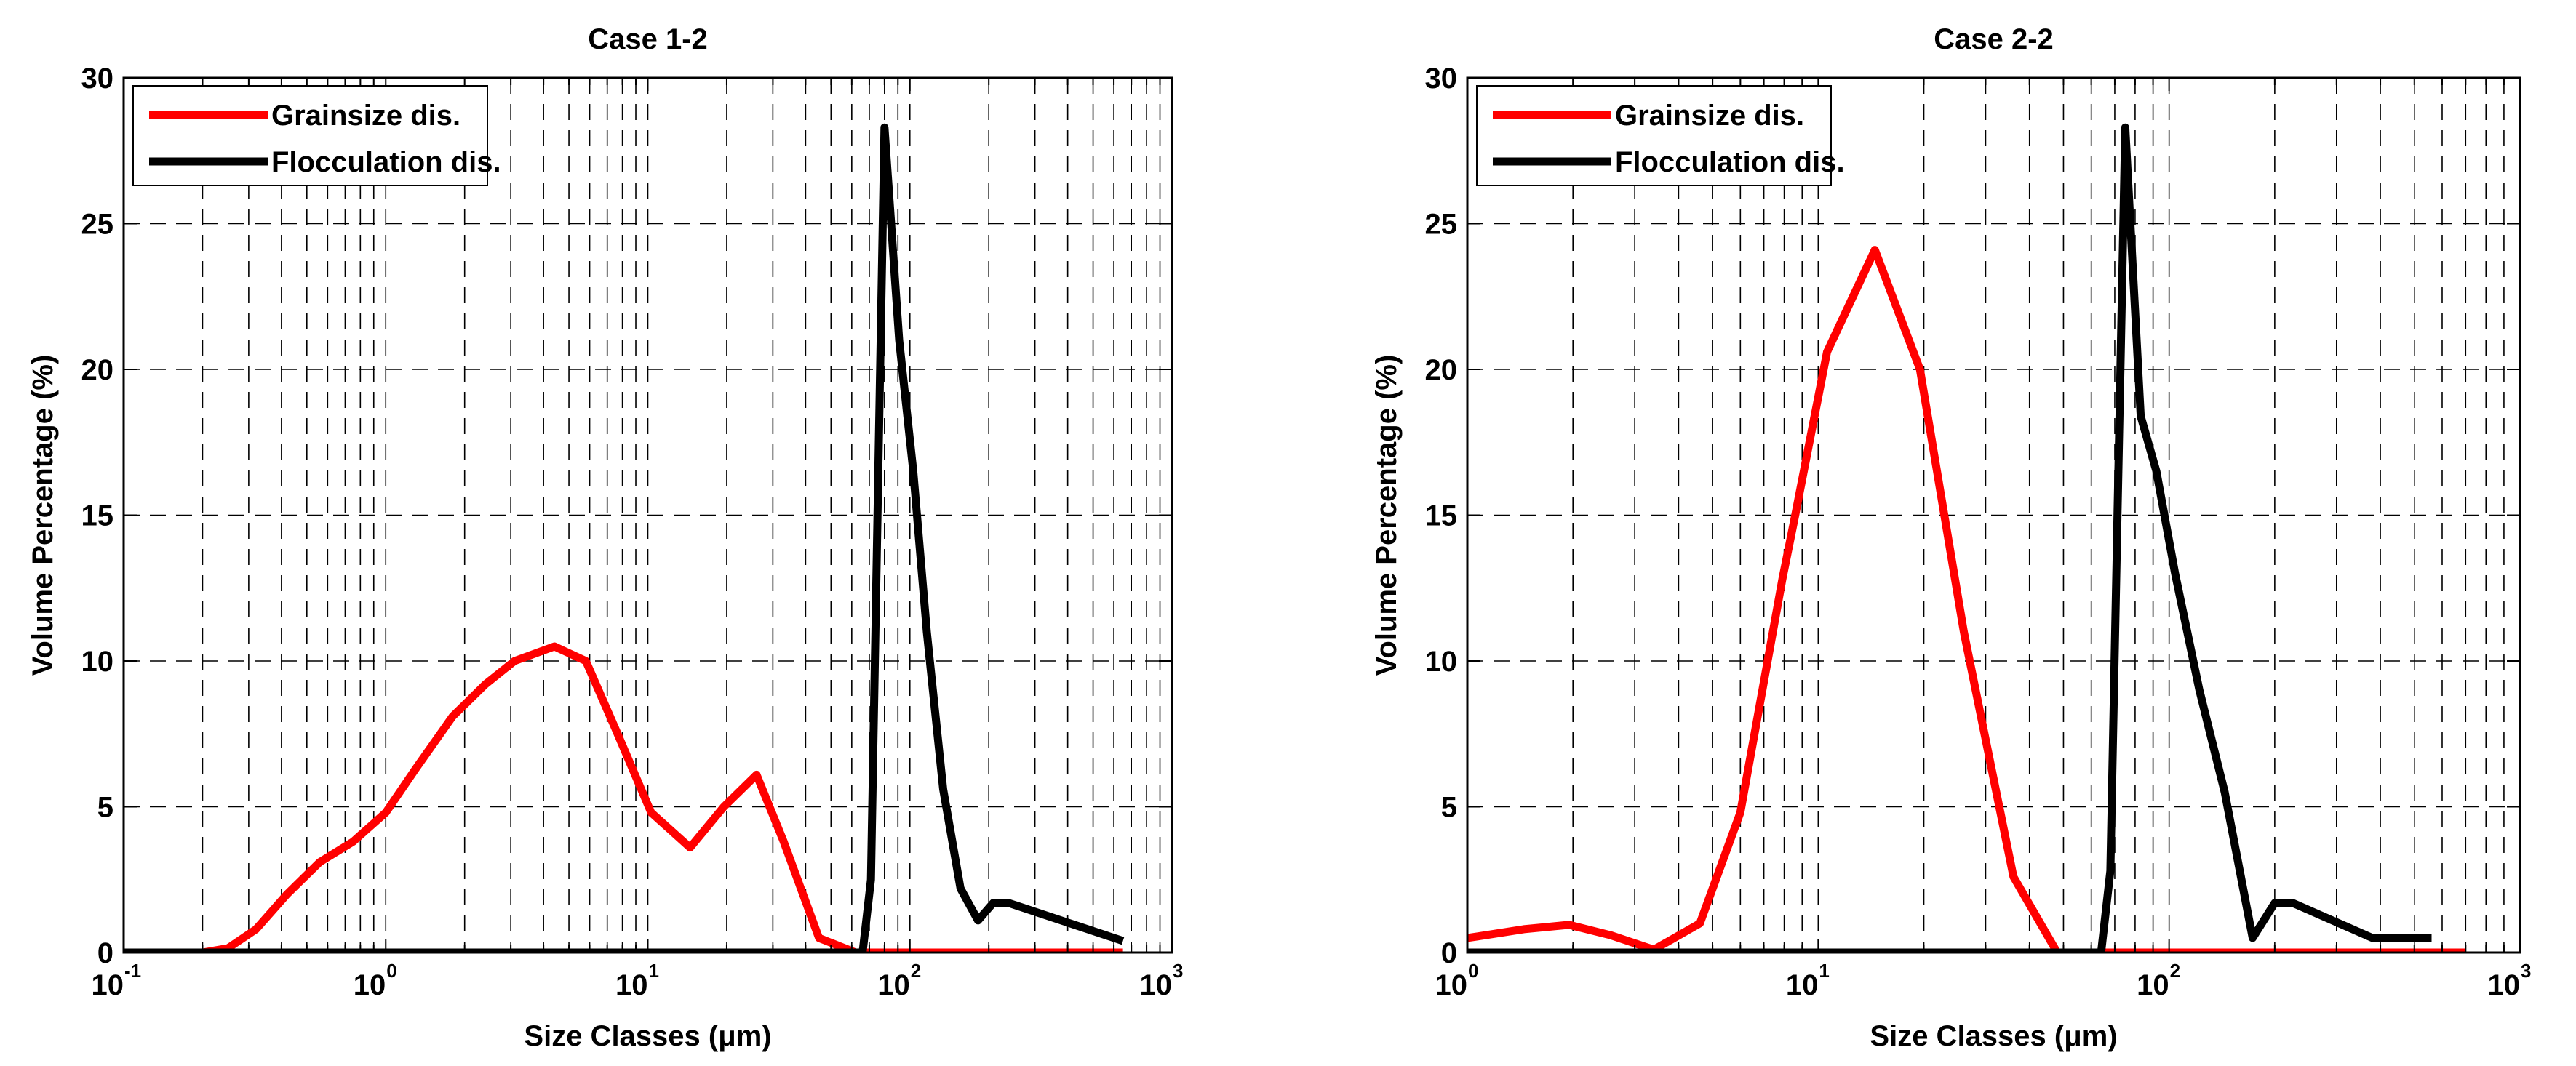 The height and width of the screenshot is (1066, 2576). I want to click on x-tick-label-exponent: -1, so click(132, 971).